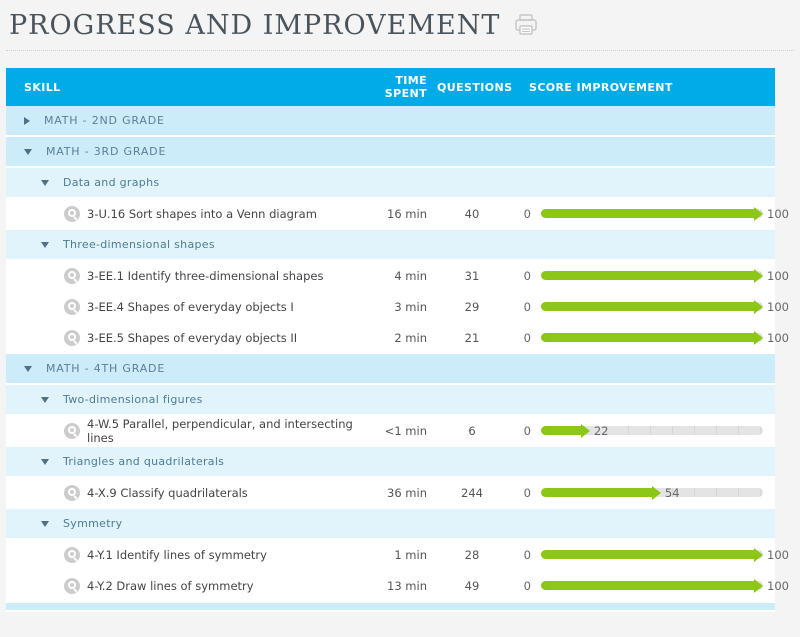 This screenshot has height=637, width=800. Describe the element at coordinates (641, 430) in the screenshot. I see `score-improvement-cell: 0 22` at that location.